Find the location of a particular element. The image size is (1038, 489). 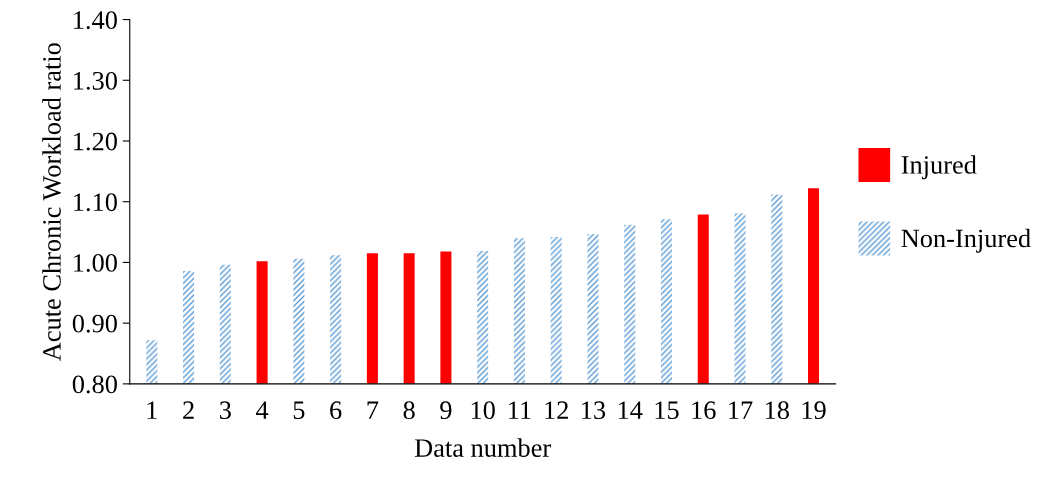

x-tick-label: 11 is located at coordinates (520, 410).